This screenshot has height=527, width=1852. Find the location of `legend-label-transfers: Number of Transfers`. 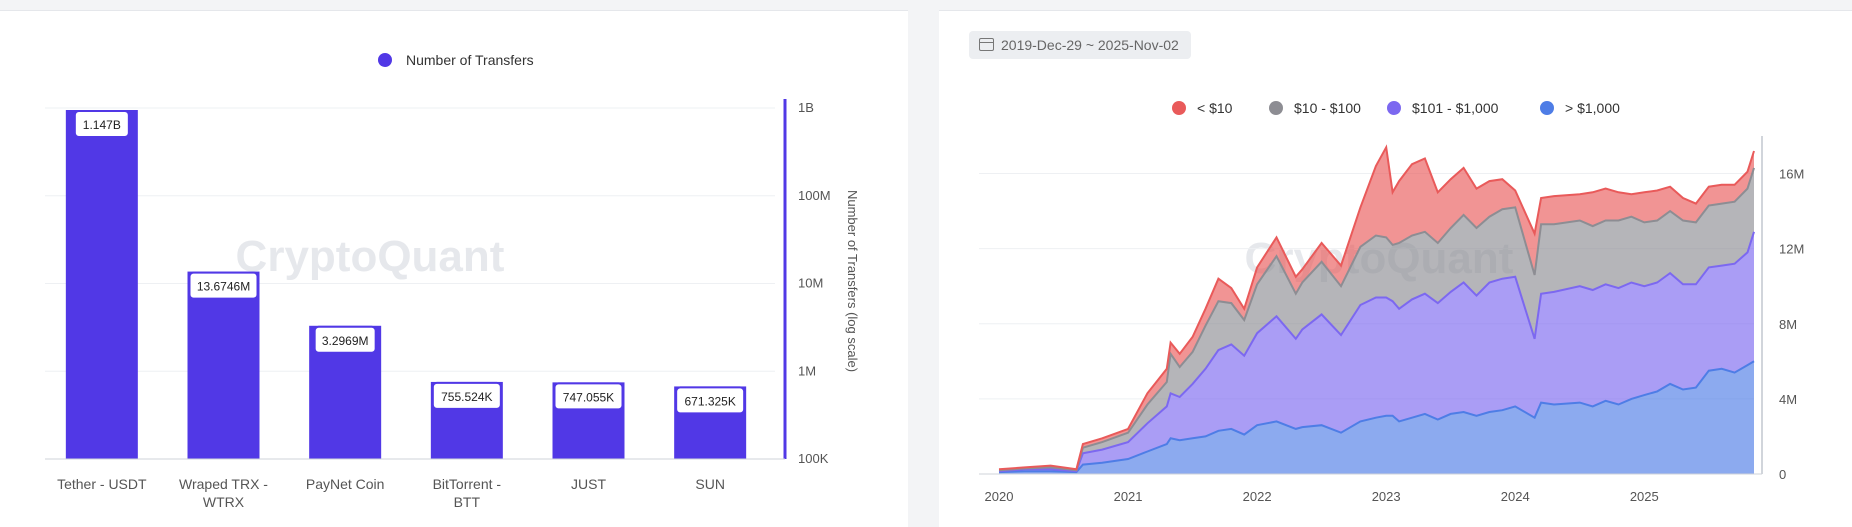

legend-label-transfers: Number of Transfers is located at coordinates (470, 60).